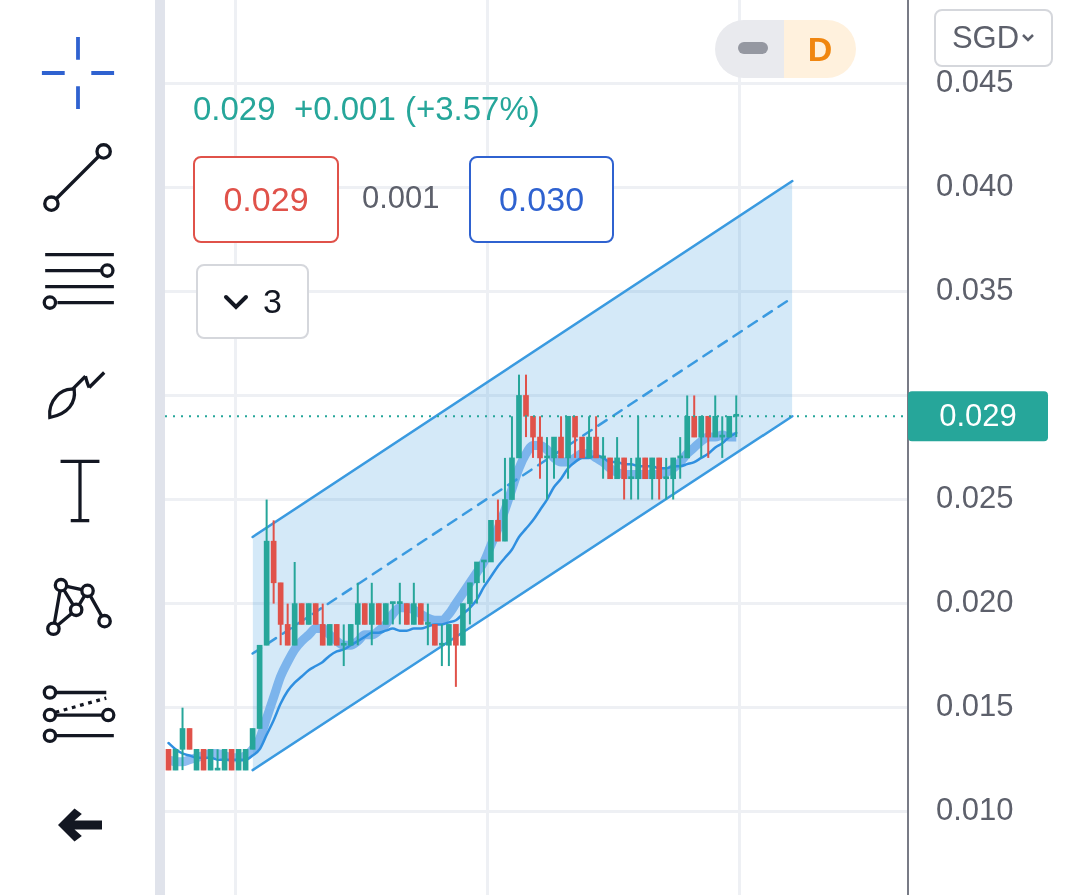 The width and height of the screenshot is (1080, 895). Describe the element at coordinates (975, 810) in the screenshot. I see `y-tick-label: 0.010` at that location.